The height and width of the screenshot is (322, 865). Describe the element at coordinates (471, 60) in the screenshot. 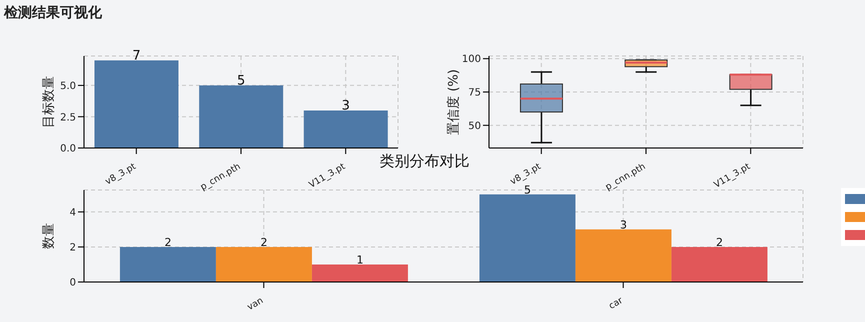

I see `y-tick-label: 100` at that location.